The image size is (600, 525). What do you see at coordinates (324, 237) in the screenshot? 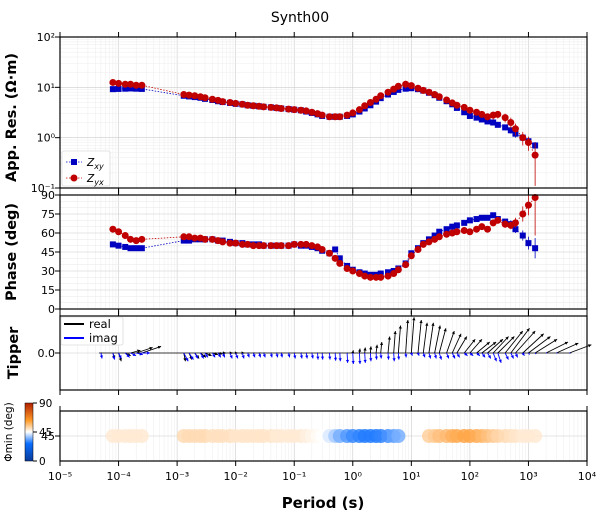
I see `series-line-Zyx` at bounding box center [324, 237].